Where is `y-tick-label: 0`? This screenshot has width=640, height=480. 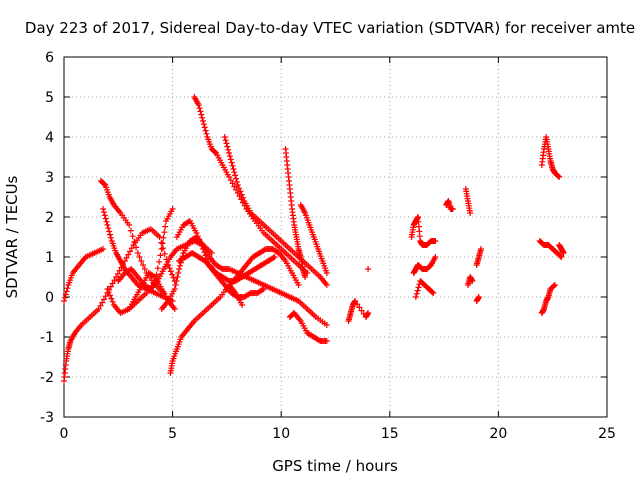
y-tick-label: 0 is located at coordinates (49, 298).